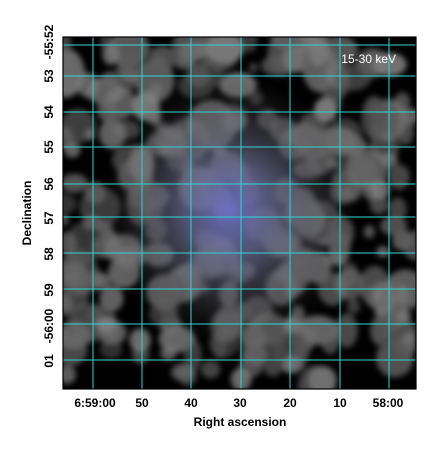  Describe the element at coordinates (49, 218) in the screenshot. I see `y-tick-label: 57` at that location.